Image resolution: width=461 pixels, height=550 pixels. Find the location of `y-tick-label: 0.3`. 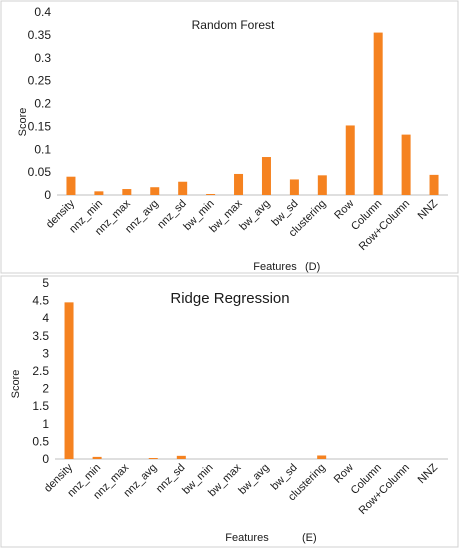

y-tick-label: 0.3 is located at coordinates (42, 58).